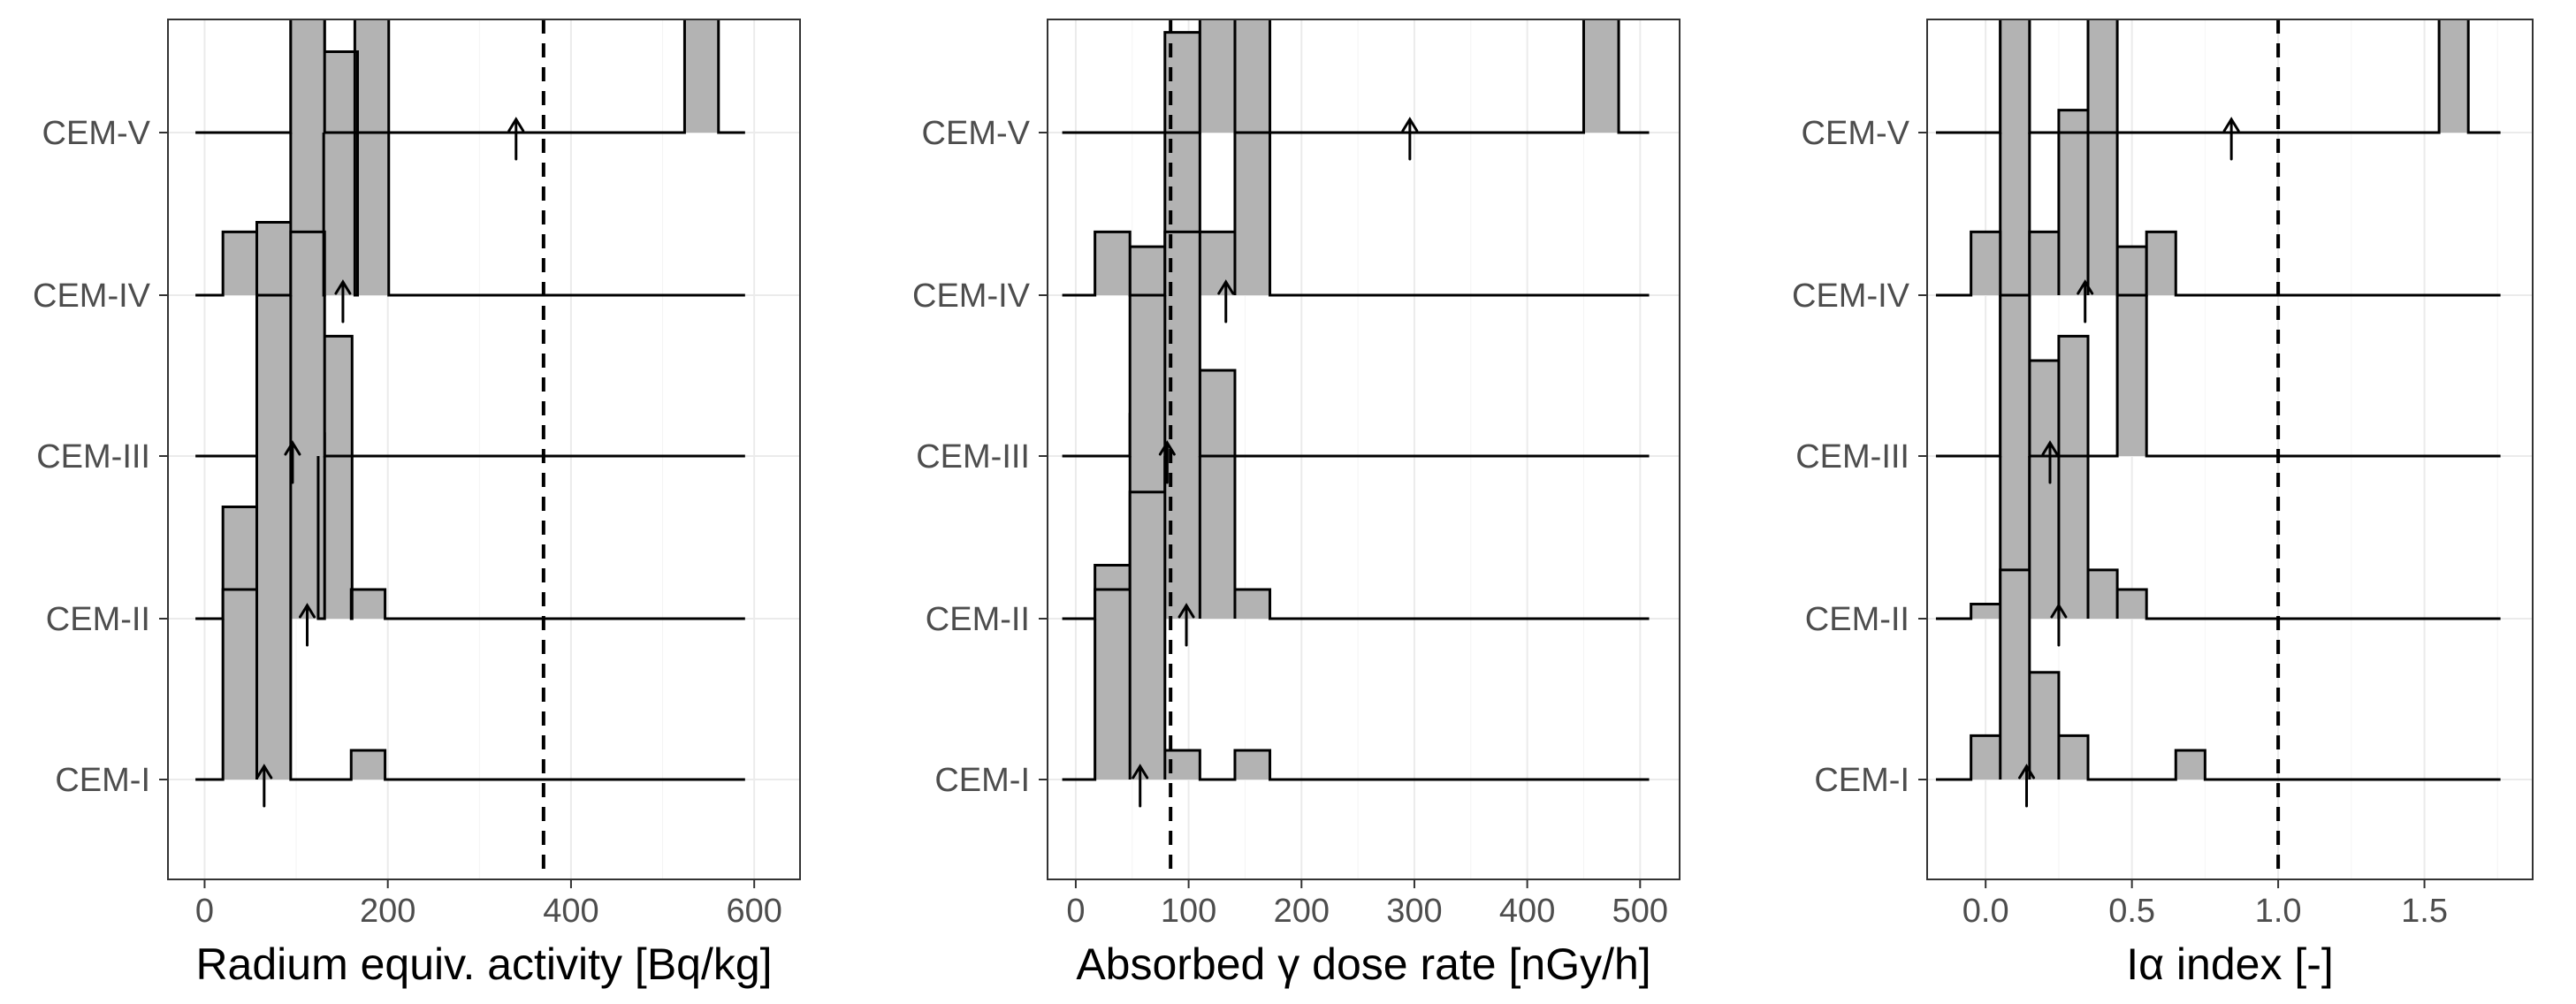  Describe the element at coordinates (570, 911) in the screenshot. I see `x-tick-label: 400` at that location.